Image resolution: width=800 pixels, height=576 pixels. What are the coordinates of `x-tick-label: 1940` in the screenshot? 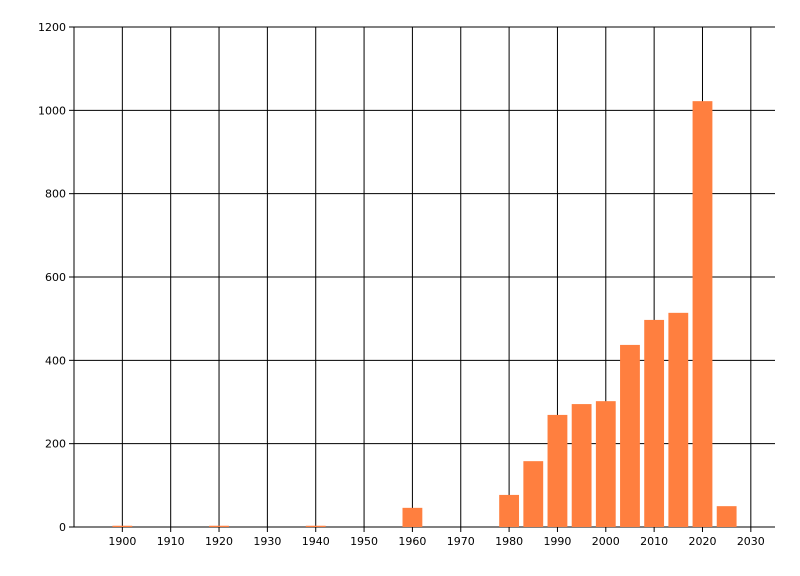 It's located at (316, 541).